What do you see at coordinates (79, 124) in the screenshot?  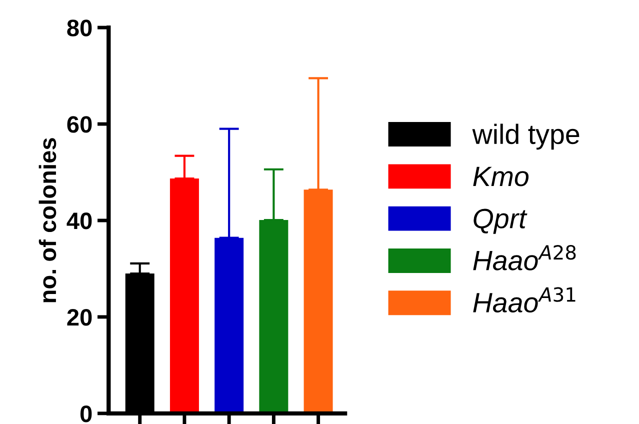 I see `y-tick-label: 60` at bounding box center [79, 124].